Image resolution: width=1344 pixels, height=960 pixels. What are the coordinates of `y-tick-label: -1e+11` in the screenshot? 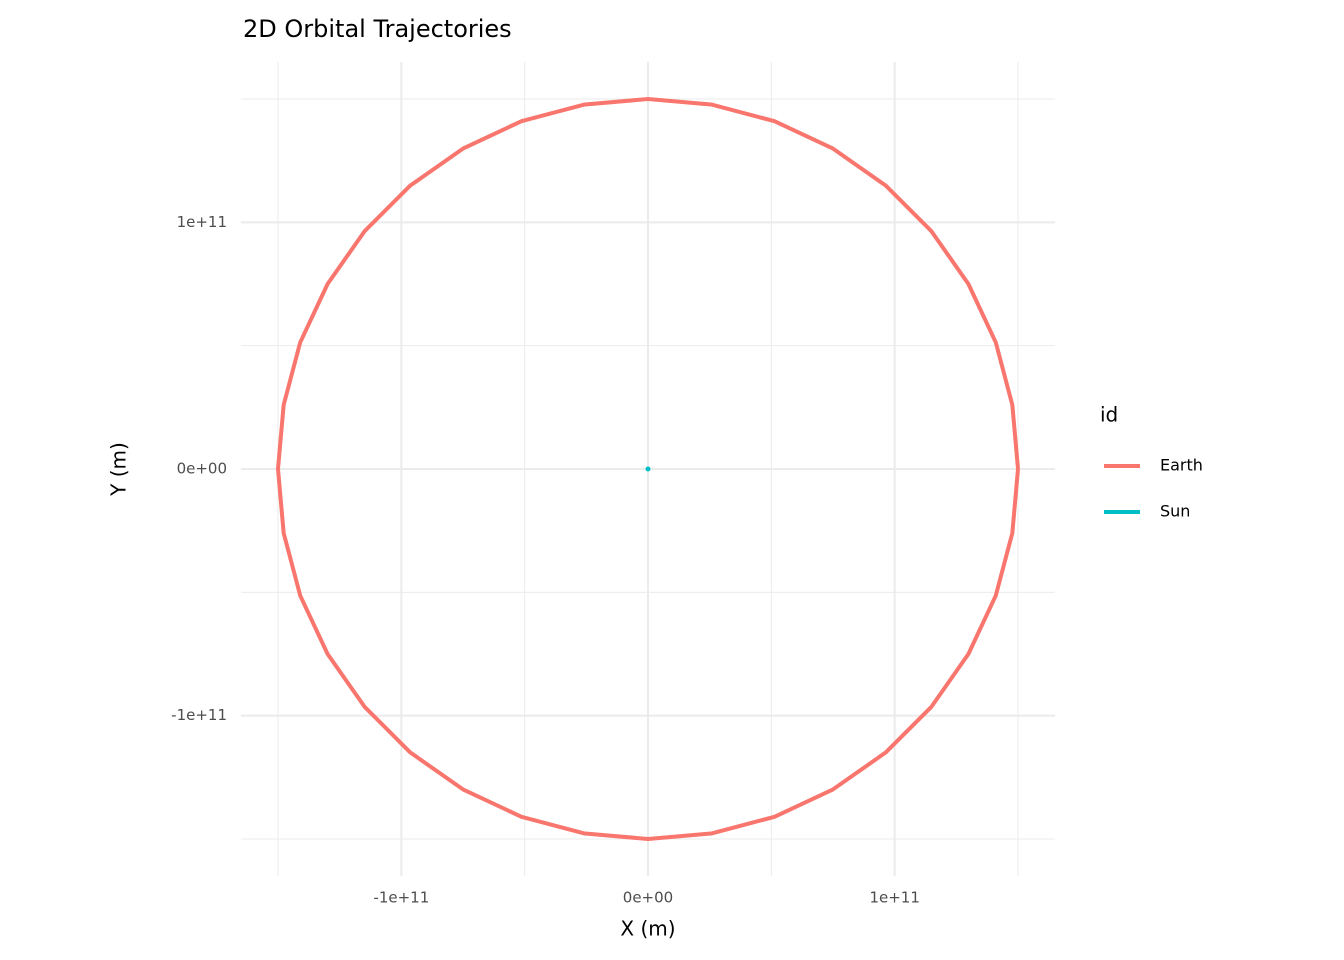 It's located at (199, 715).